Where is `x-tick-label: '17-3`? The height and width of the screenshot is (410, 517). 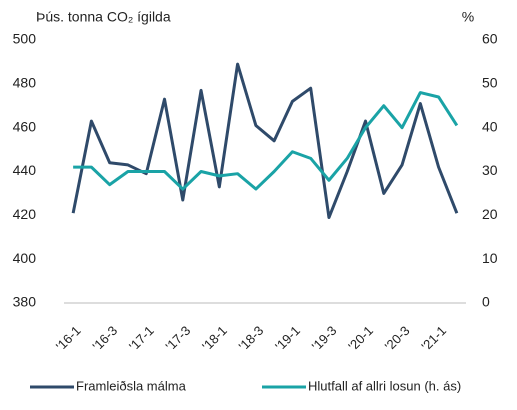 x-tick-label: '17-3 is located at coordinates (178, 338).